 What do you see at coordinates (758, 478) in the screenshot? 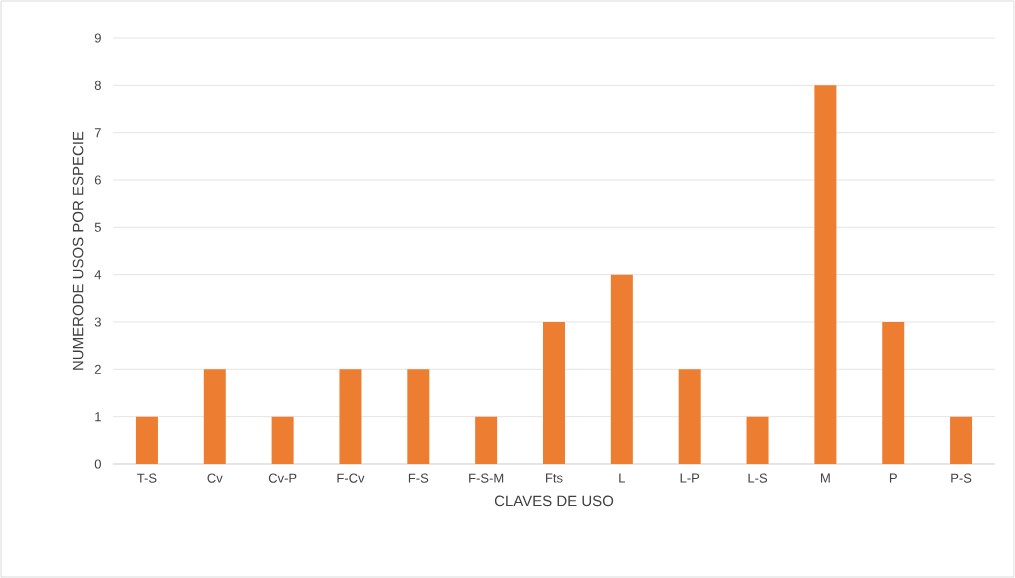
I see `x-tick-label: L-S` at bounding box center [758, 478].